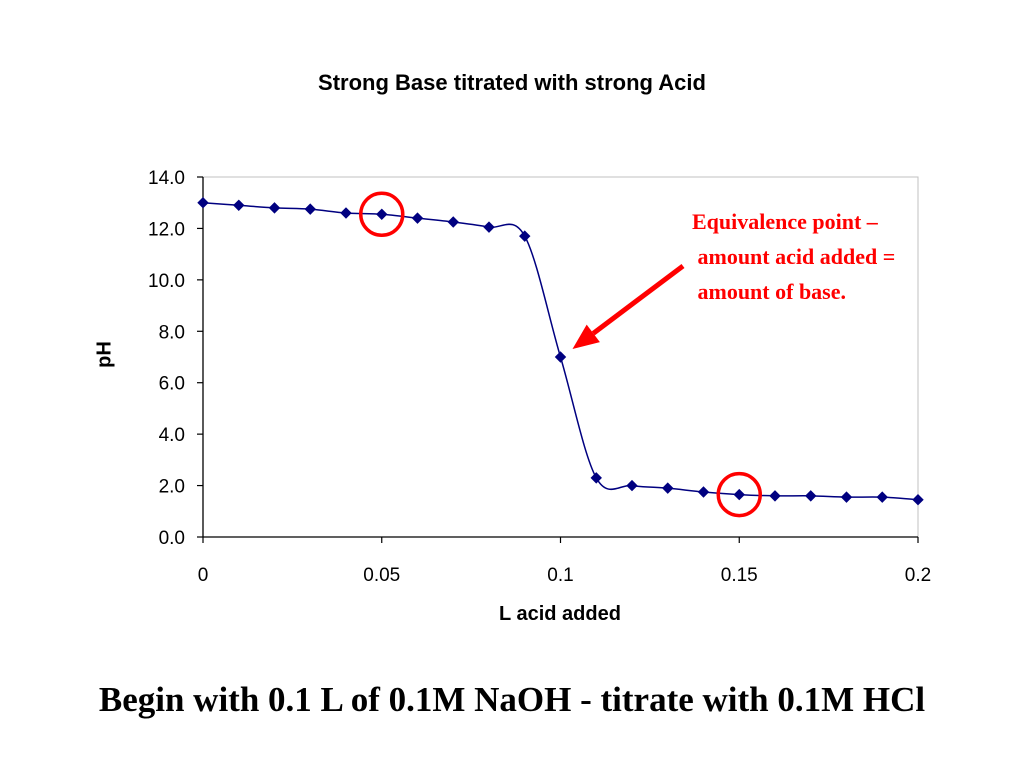  Describe the element at coordinates (794, 256) in the screenshot. I see `annotation-line: amount acid added =` at that location.